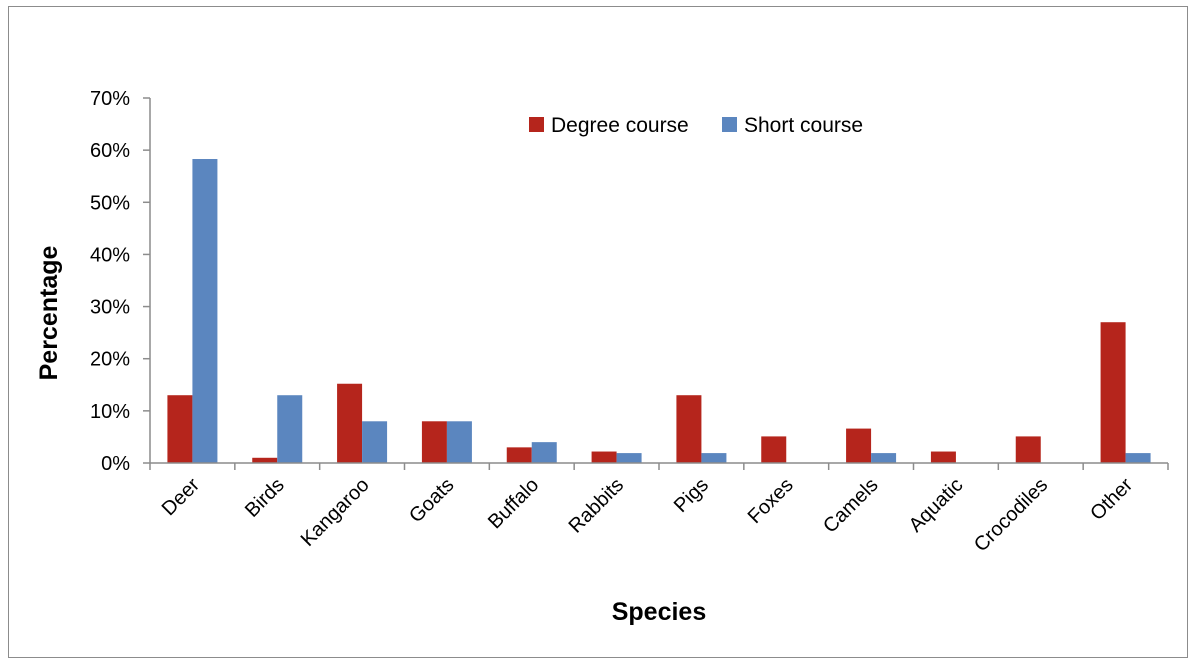 This screenshot has height=668, width=1200. What do you see at coordinates (659, 466) in the screenshot?
I see `x-axis-ticks` at bounding box center [659, 466].